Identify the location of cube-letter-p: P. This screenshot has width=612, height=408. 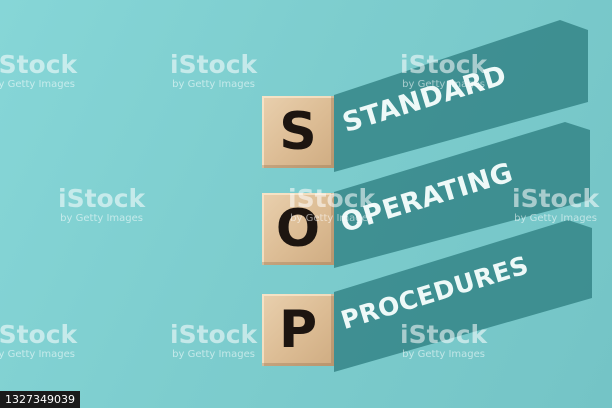
(298, 330).